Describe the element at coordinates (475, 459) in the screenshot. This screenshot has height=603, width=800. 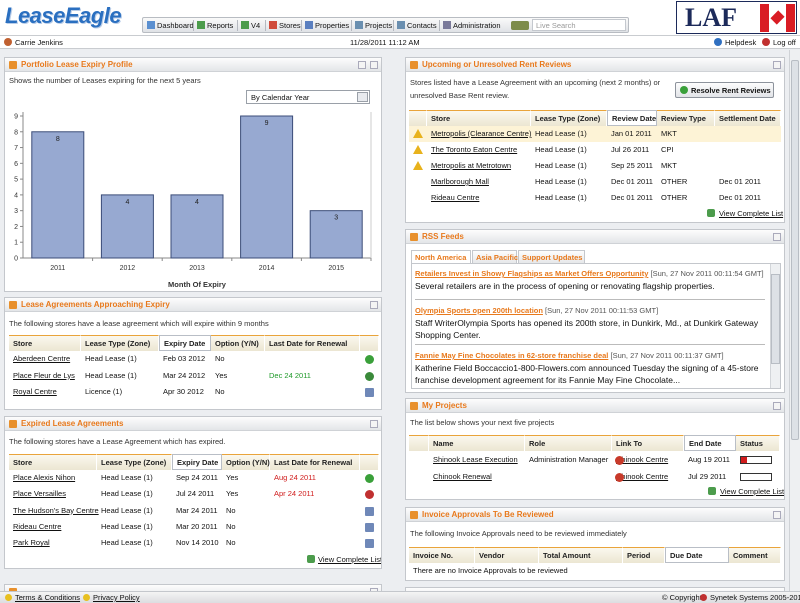
I see `table-link: Shinook Lease Execution` at that location.